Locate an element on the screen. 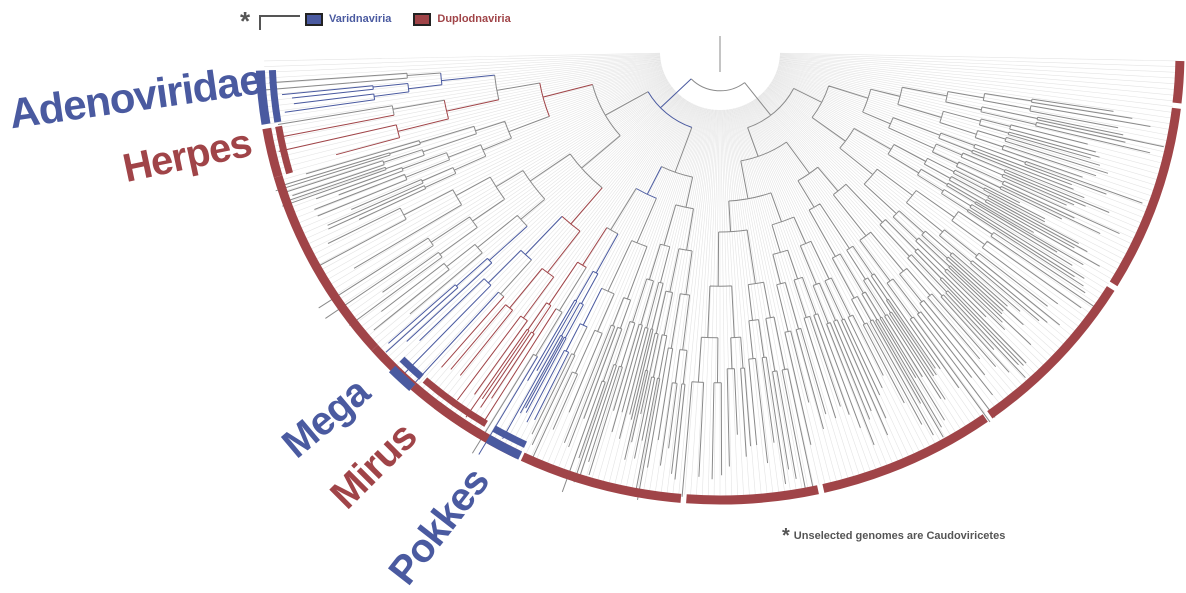 Image resolution: width=1186 pixels, height=593 pixels. ring-segment-pokkes is located at coordinates (504, 447).